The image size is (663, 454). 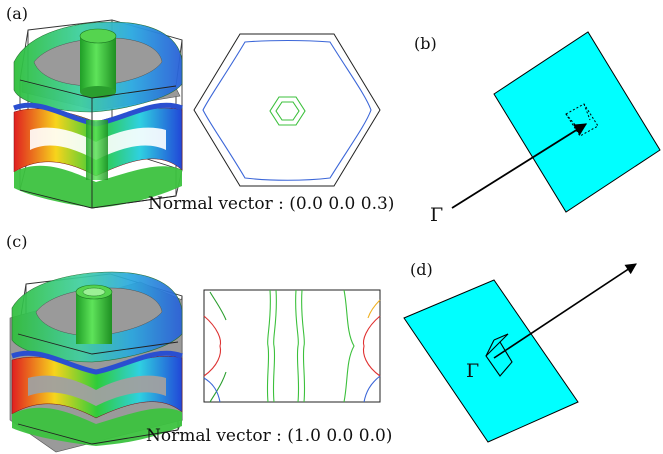 What do you see at coordinates (98, 63) in the screenshot?
I see `central-cylinder-a` at bounding box center [98, 63].